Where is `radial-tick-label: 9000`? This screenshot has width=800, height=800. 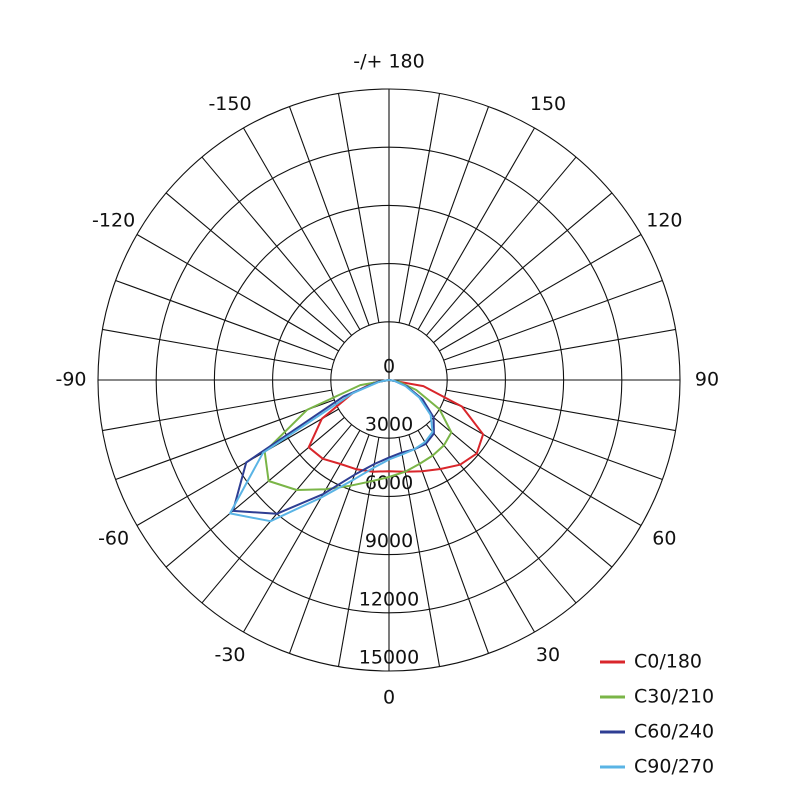
radial-tick-label: 9000 is located at coordinates (389, 541).